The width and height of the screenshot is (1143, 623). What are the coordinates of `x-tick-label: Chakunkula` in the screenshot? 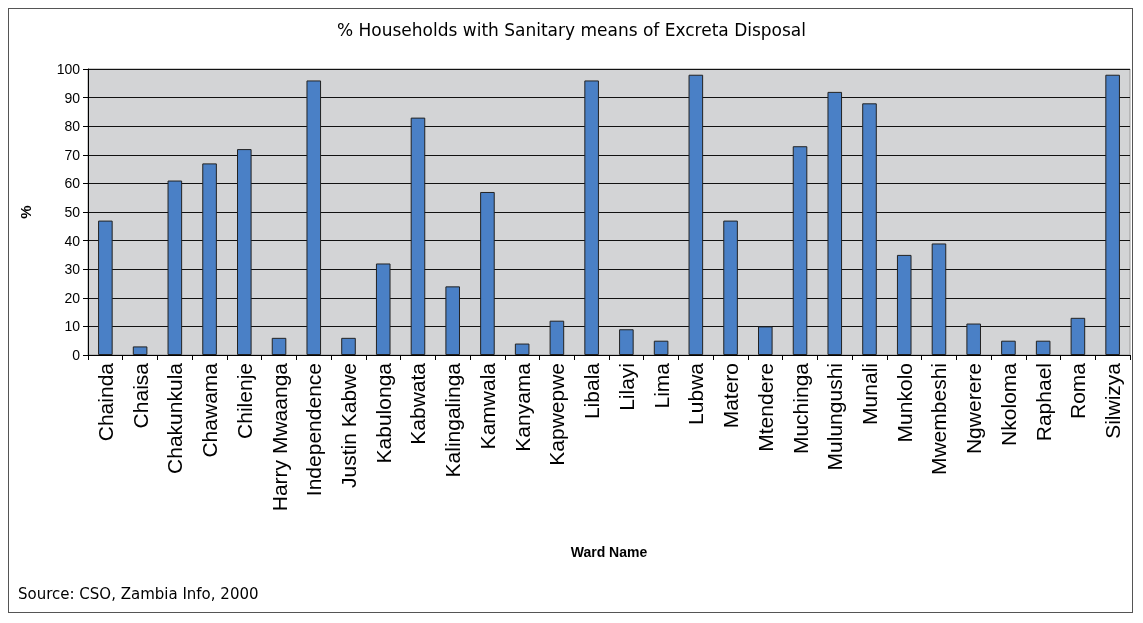 It's located at (175, 418).